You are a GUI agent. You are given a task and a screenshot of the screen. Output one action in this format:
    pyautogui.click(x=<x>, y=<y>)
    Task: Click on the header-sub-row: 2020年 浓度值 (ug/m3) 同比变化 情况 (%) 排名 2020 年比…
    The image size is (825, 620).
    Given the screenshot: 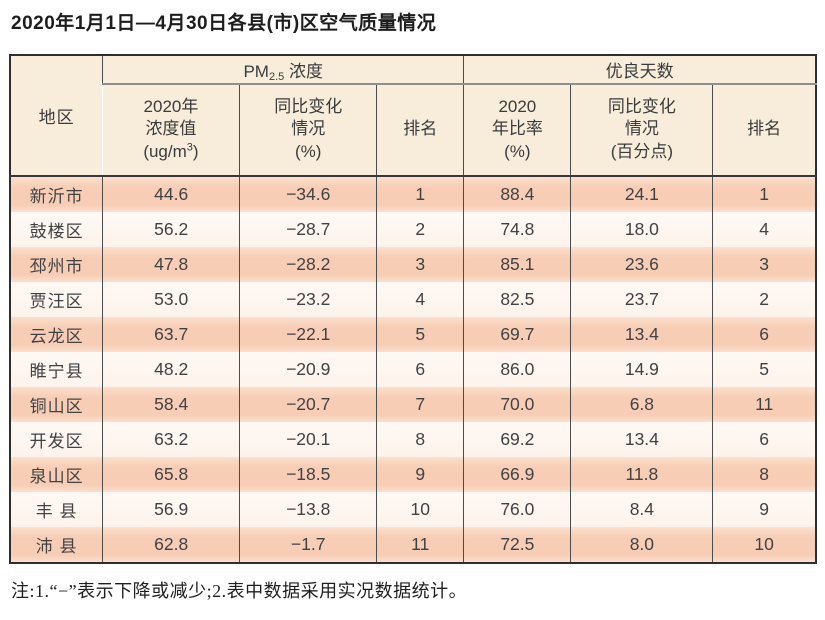 What is the action you would take?
    pyautogui.click(x=413, y=130)
    